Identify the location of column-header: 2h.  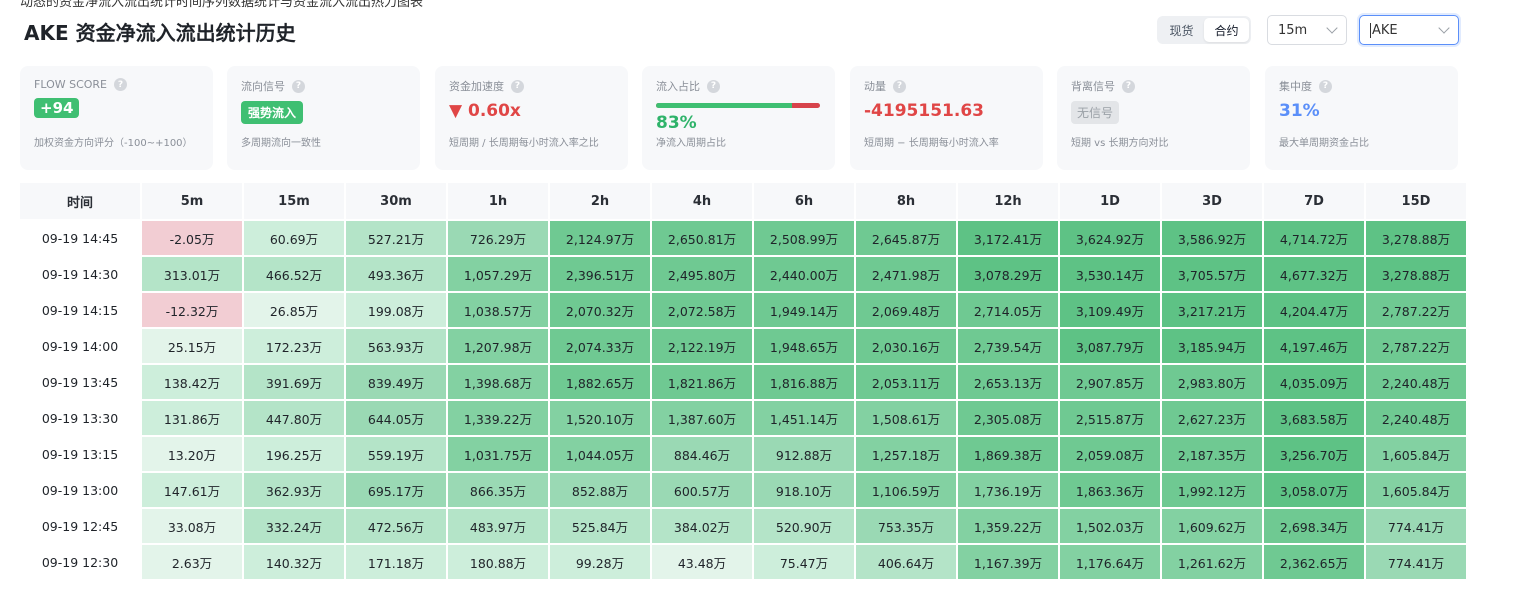
(600, 201).